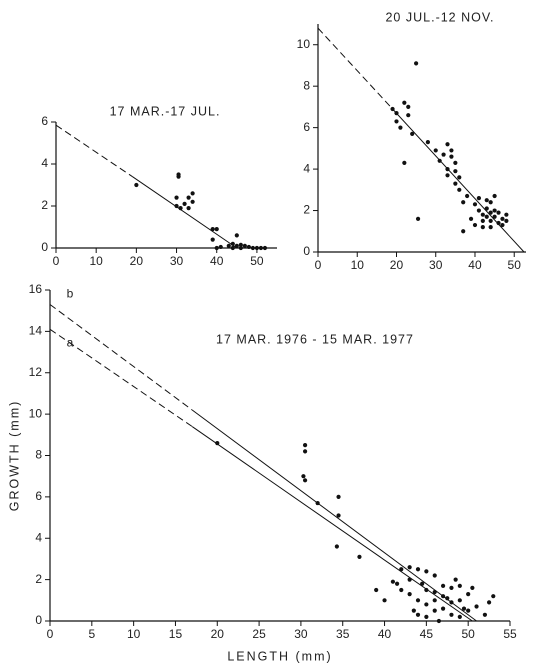  What do you see at coordinates (259, 634) in the screenshot?
I see `x-tick-label: 25` at bounding box center [259, 634].